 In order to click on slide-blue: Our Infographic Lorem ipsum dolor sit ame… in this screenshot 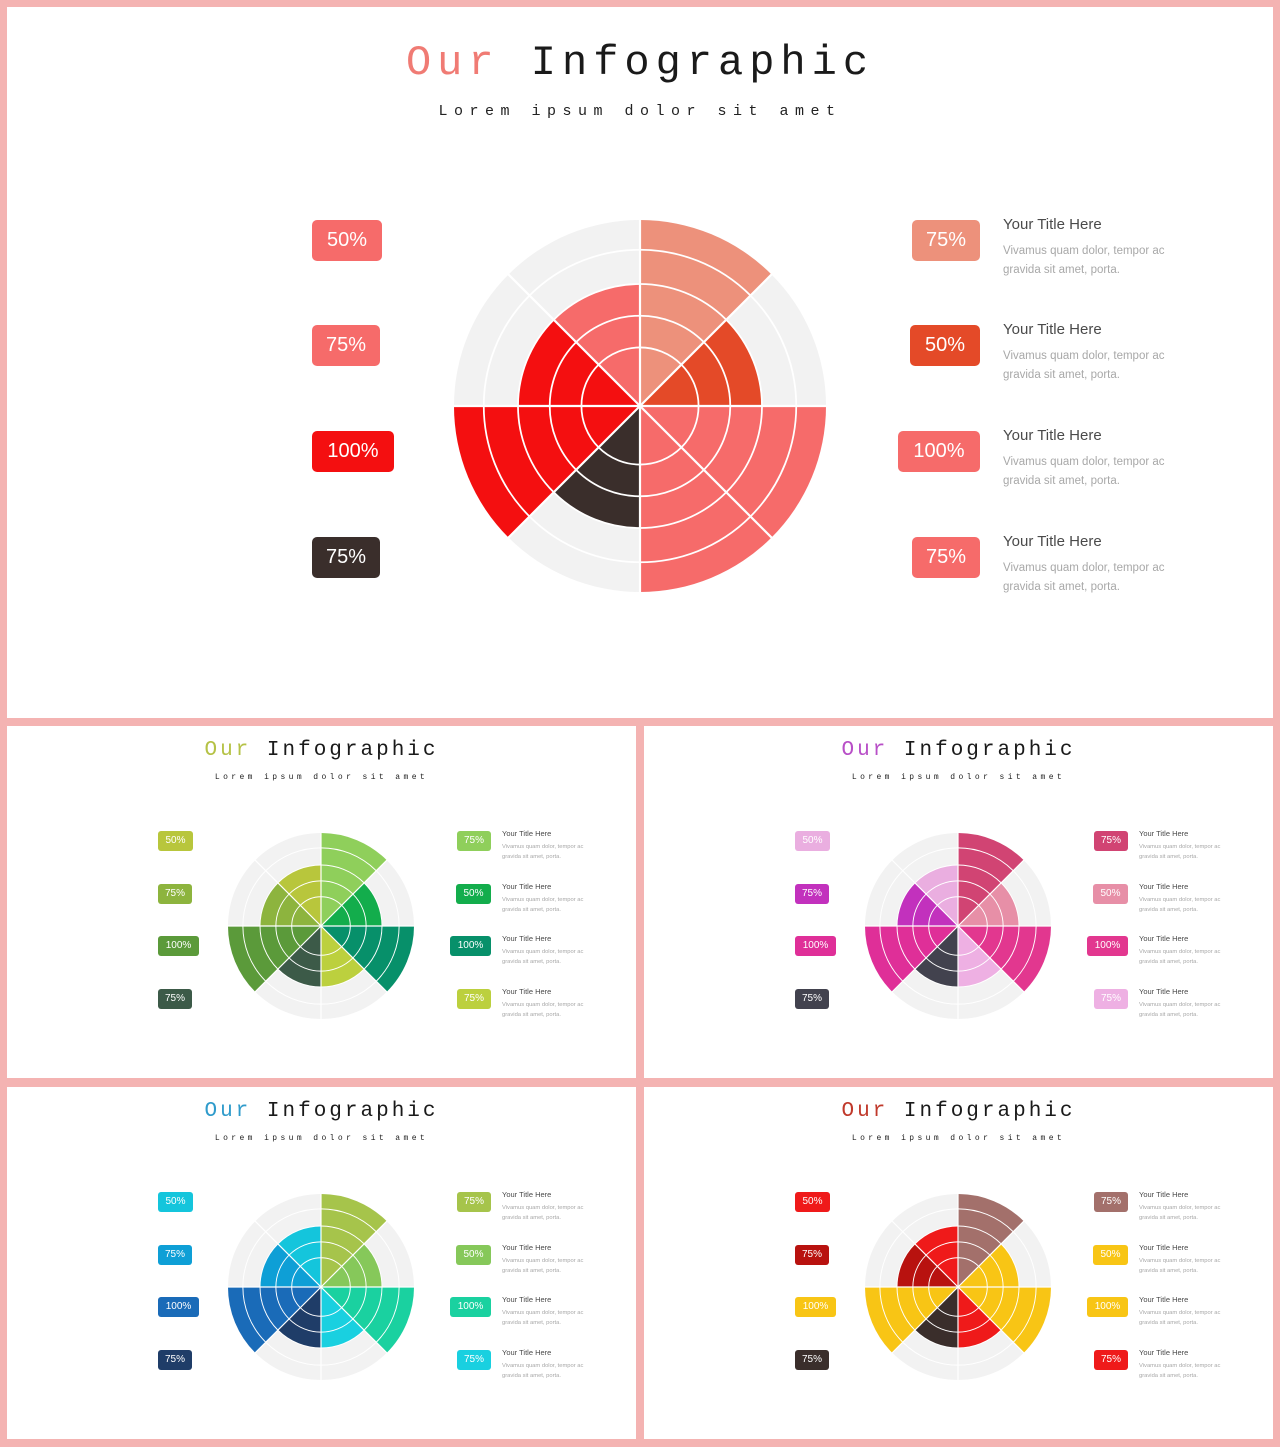, I will do `click(321, 1263)`.